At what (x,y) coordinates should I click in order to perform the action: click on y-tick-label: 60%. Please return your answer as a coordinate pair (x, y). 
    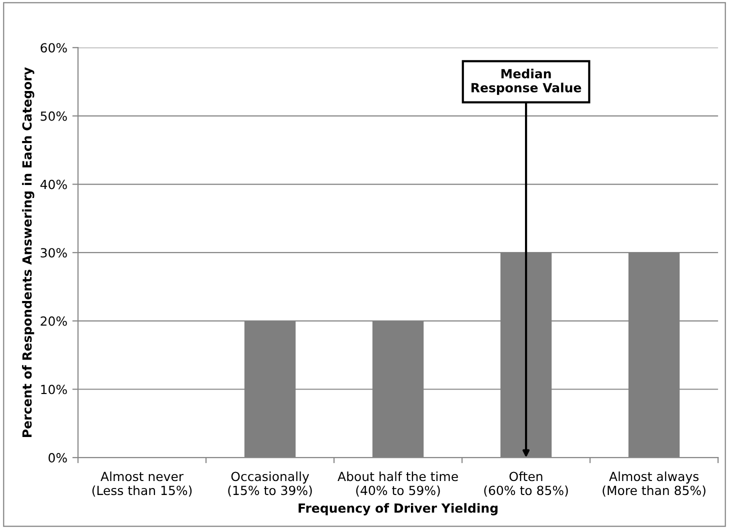
    Looking at the image, I should click on (53, 48).